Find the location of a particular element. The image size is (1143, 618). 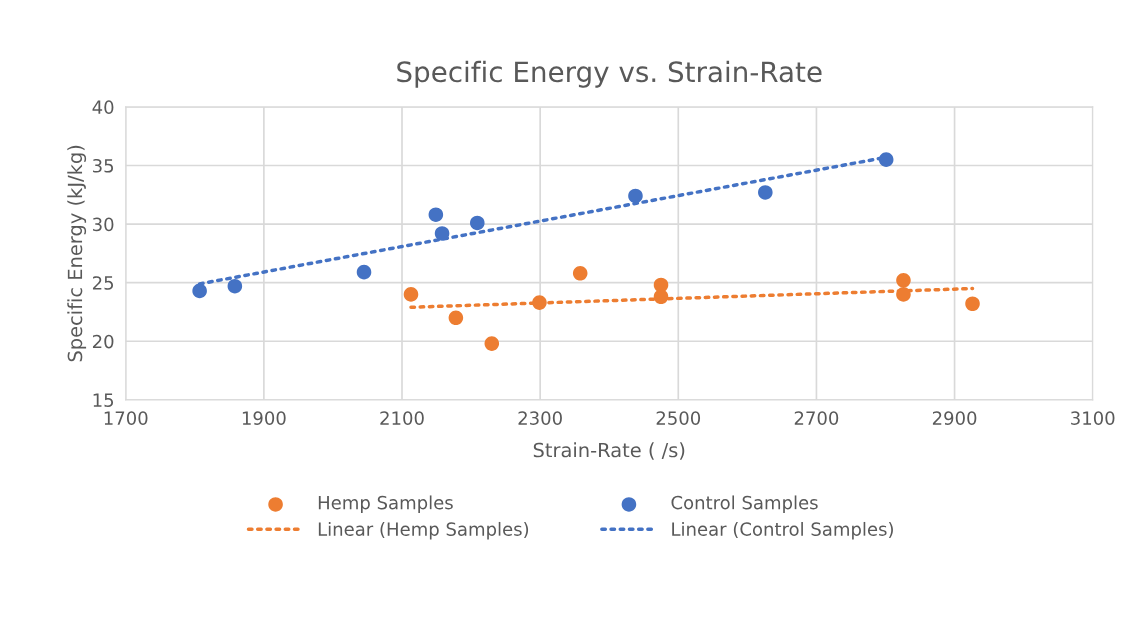

x-tick-label: 1900 is located at coordinates (264, 418).